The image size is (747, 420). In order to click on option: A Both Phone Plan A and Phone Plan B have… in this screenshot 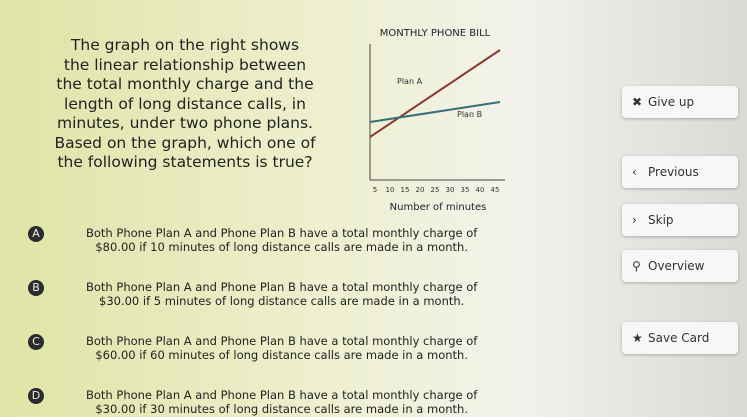, I will do `click(308, 242)`.